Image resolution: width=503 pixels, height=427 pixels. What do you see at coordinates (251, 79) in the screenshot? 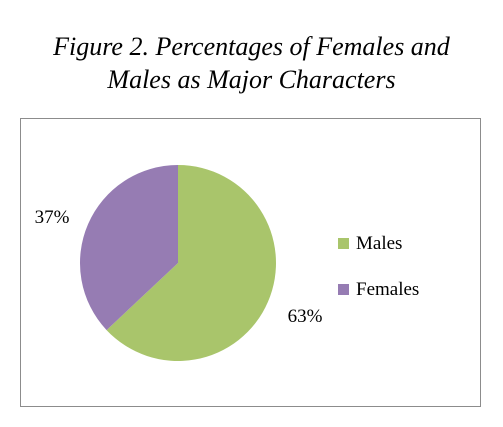
I see `chart-title-line-2: Males as Major Characters` at bounding box center [251, 79].